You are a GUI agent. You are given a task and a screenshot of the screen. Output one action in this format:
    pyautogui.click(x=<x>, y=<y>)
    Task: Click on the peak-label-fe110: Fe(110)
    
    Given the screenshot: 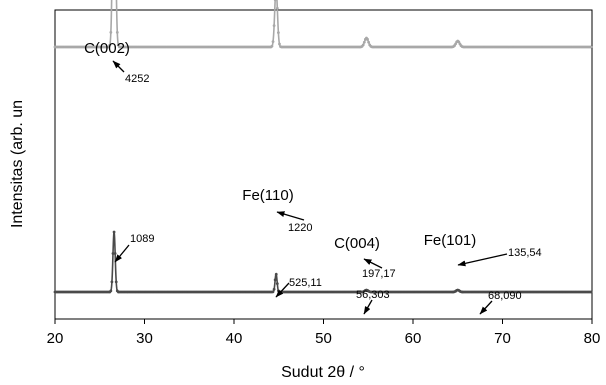 What is the action you would take?
    pyautogui.click(x=267, y=195)
    